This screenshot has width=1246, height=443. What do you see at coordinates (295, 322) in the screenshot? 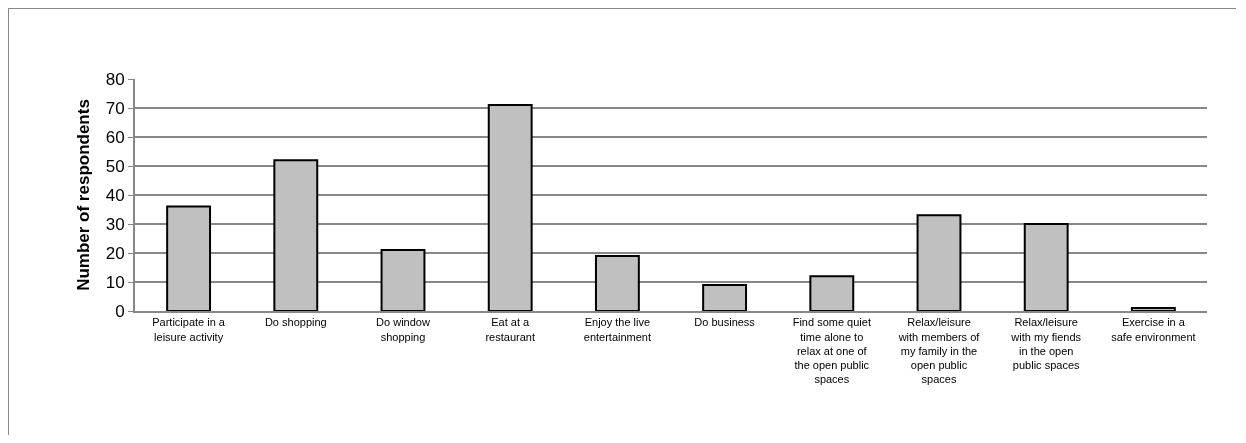
I see `x-tick-label: Do shopping` at bounding box center [295, 322].